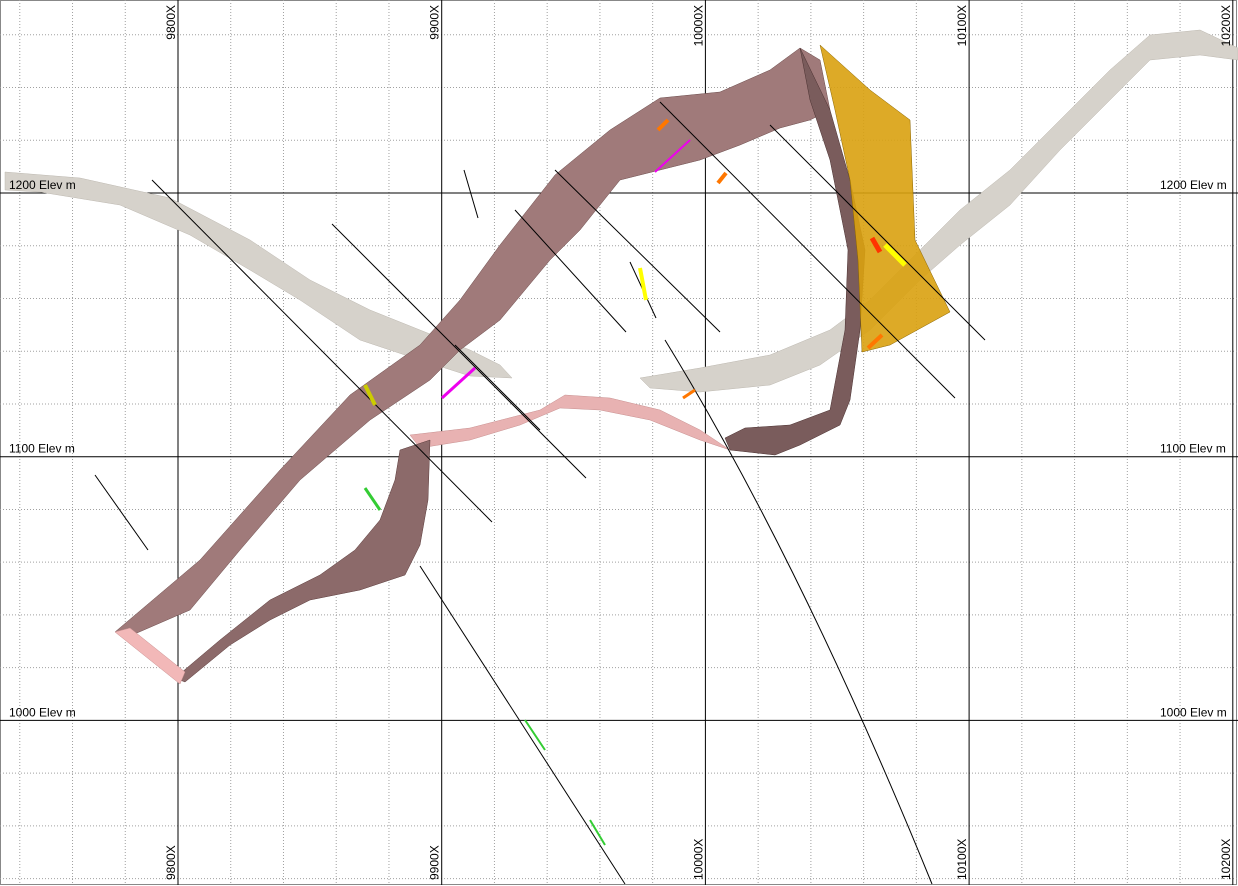 This screenshot has width=1238, height=886. Describe the element at coordinates (962, 25) in the screenshot. I see `x-label-top: 10100X` at that location.